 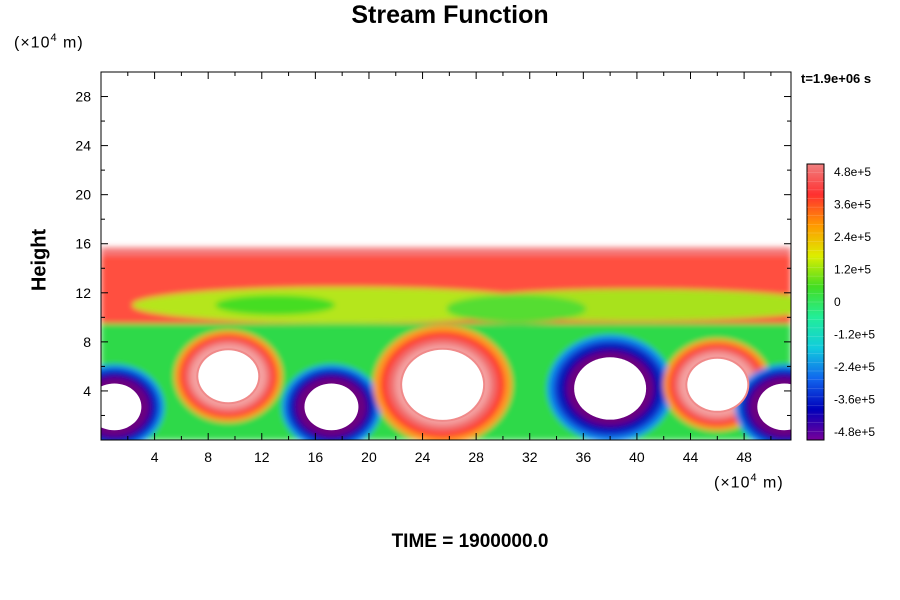 What do you see at coordinates (155, 457) in the screenshot?
I see `x-tick-label: 4` at bounding box center [155, 457].